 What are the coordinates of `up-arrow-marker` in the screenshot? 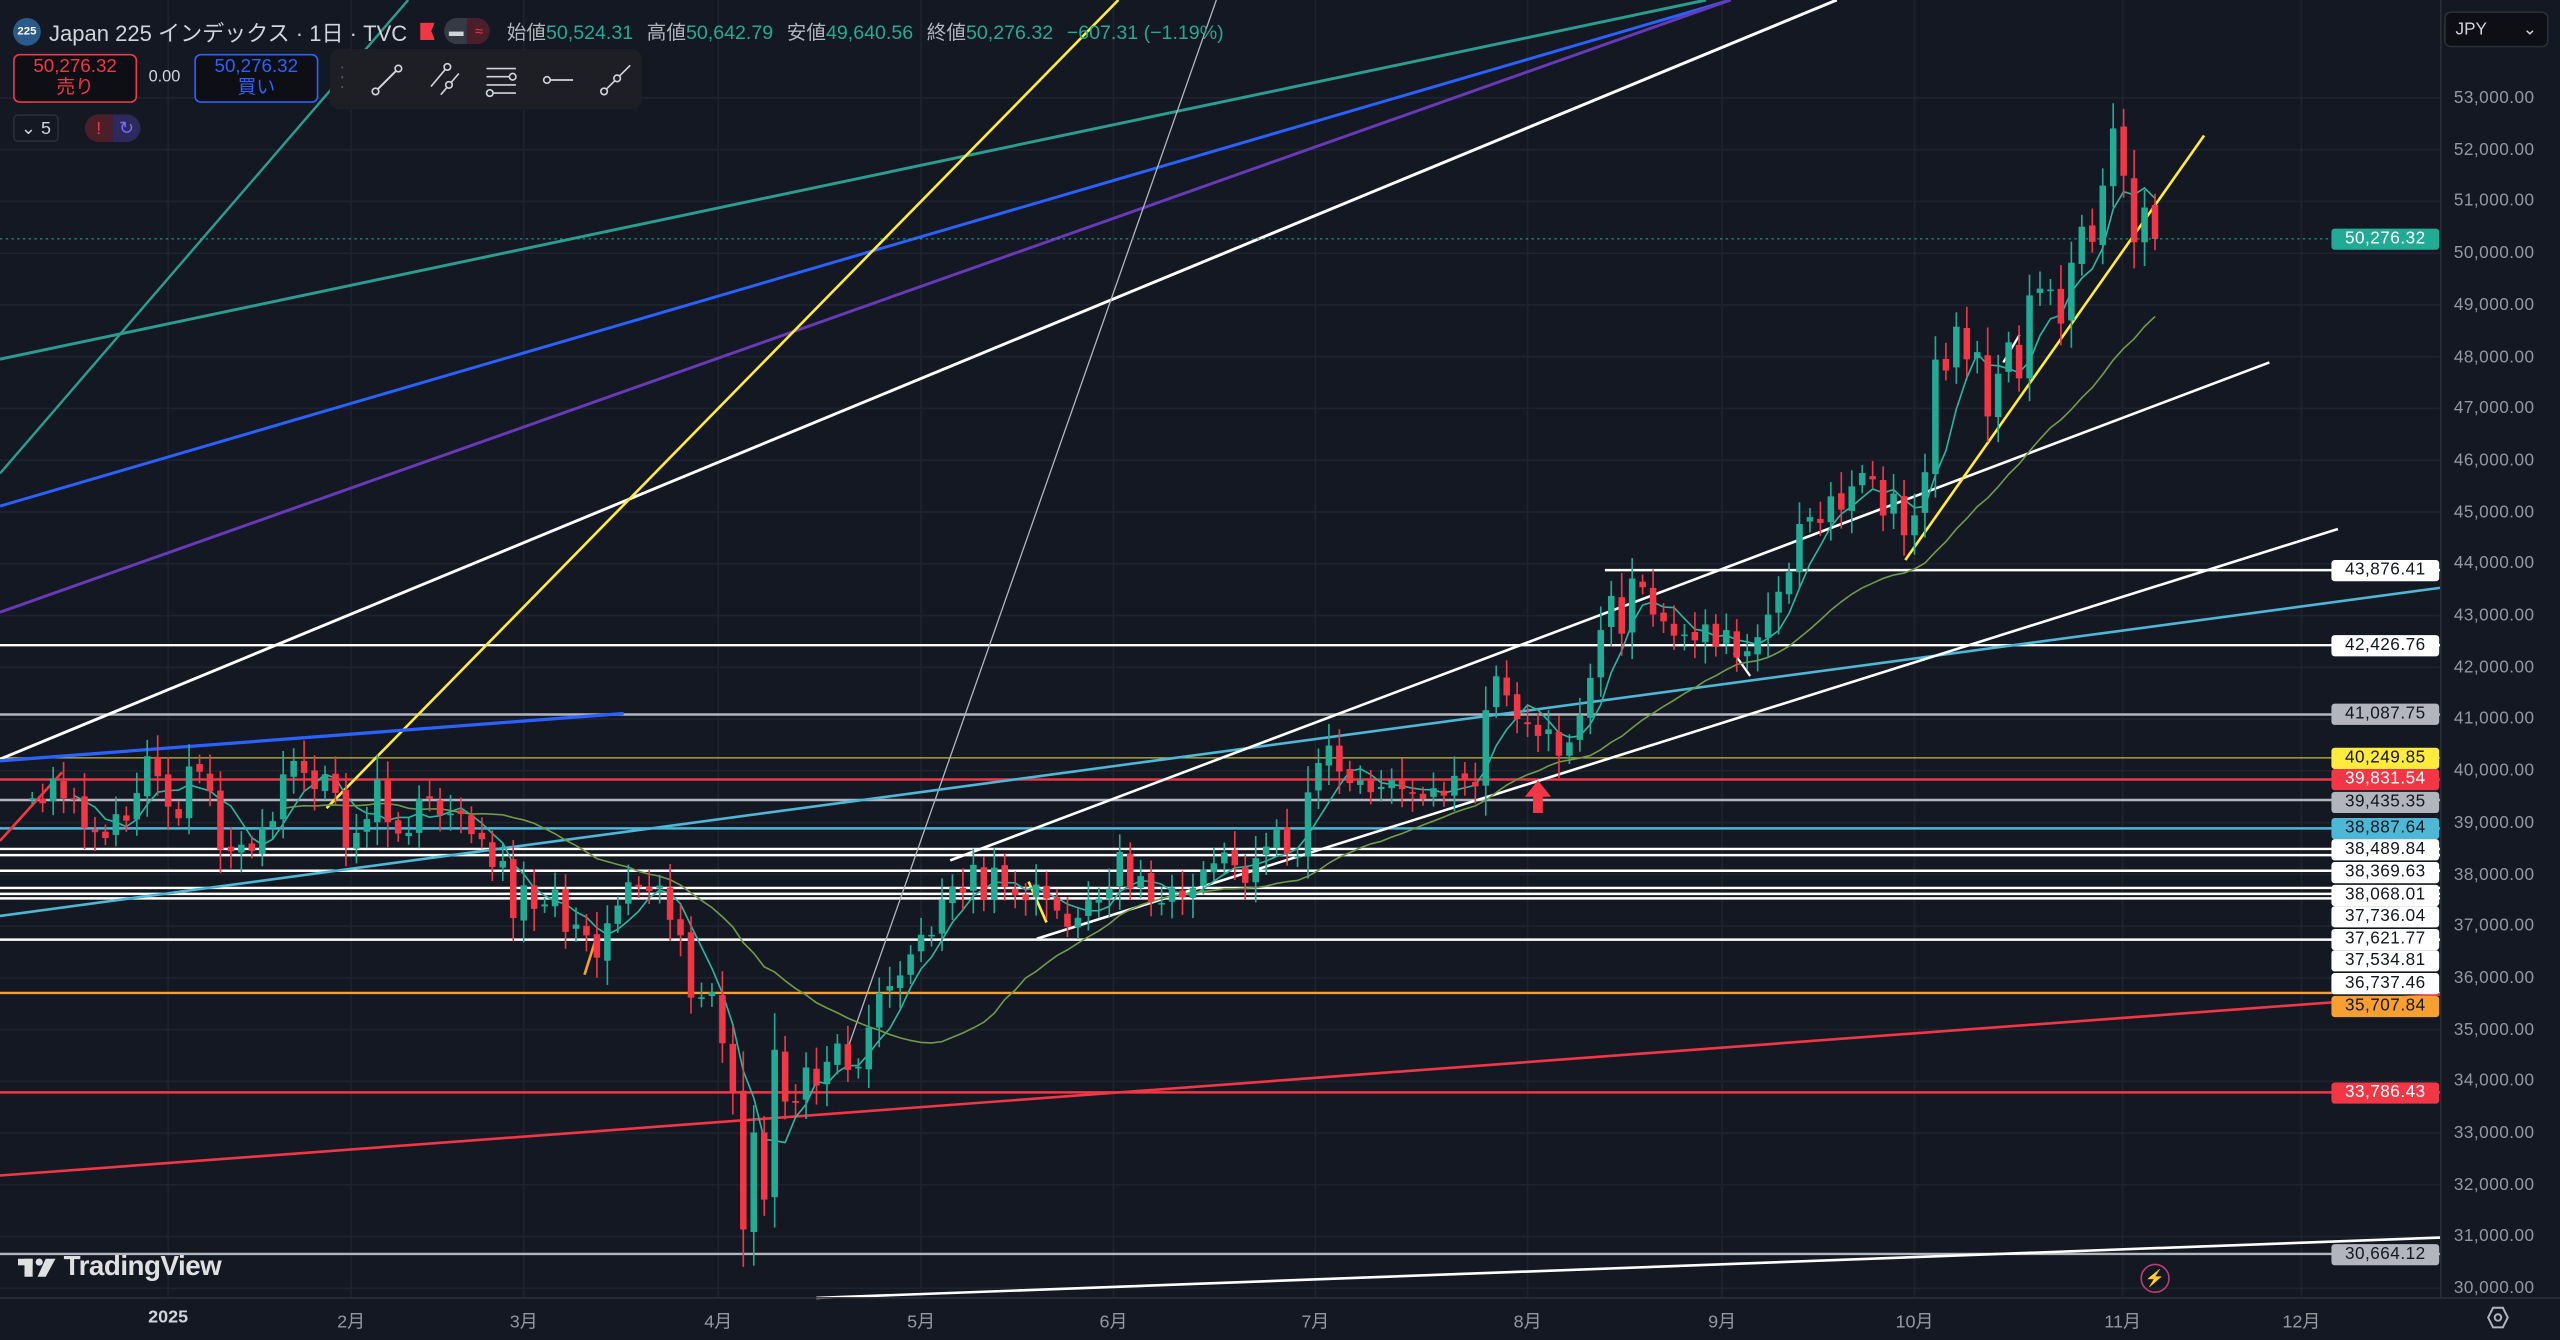 It's located at (1538, 797).